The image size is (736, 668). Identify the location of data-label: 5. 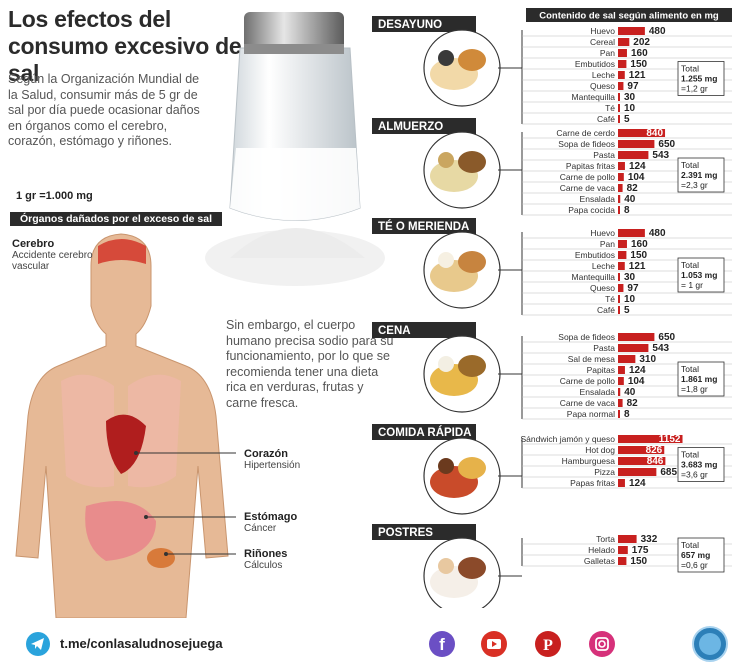
(627, 119).